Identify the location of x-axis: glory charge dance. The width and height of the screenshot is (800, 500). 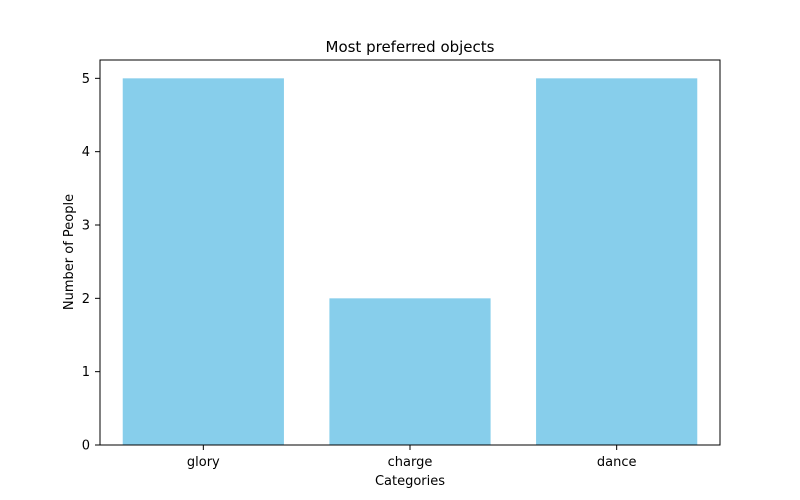
(412, 457).